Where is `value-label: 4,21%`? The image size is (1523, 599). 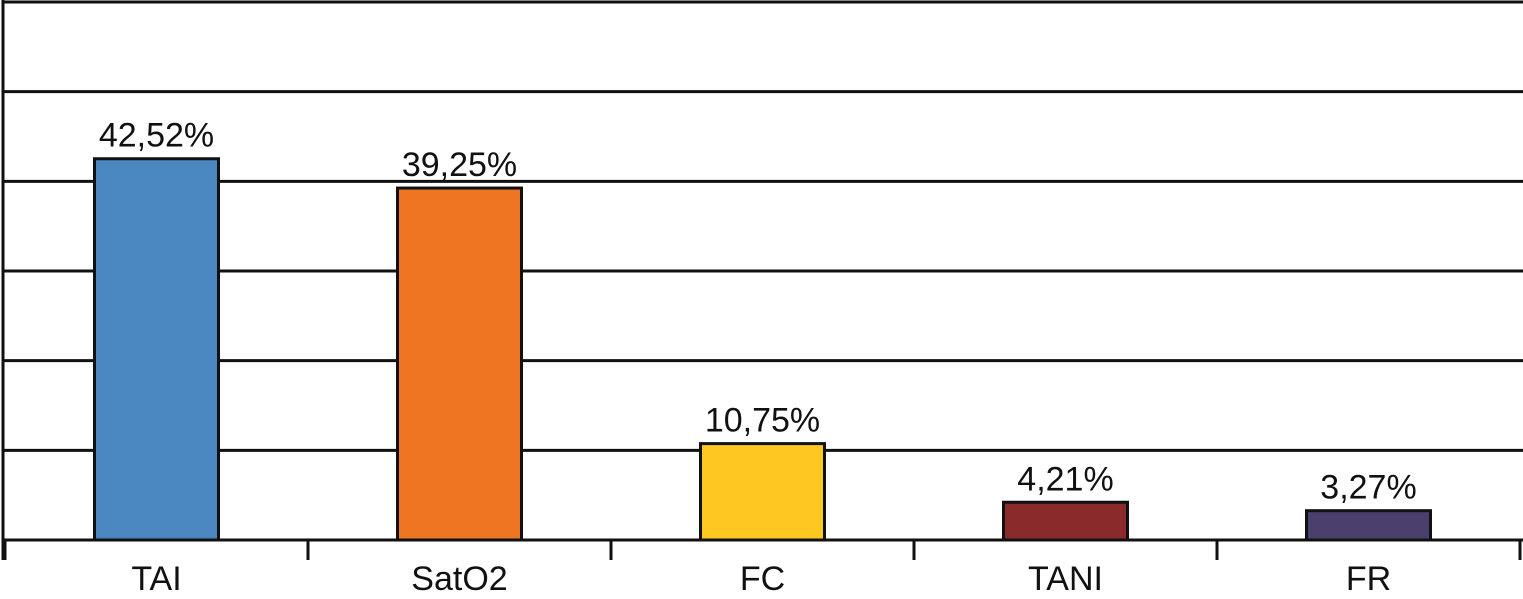 value-label: 4,21% is located at coordinates (1065, 479).